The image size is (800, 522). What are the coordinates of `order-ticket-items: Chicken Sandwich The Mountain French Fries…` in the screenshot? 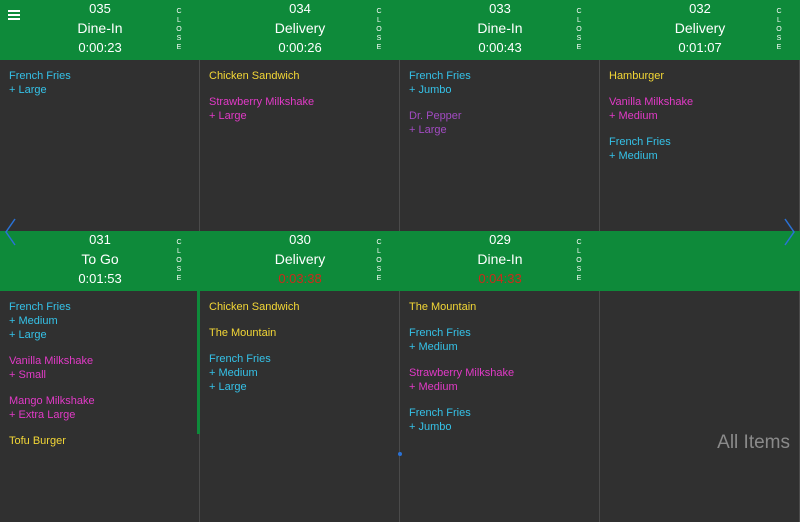 It's located at (300, 406).